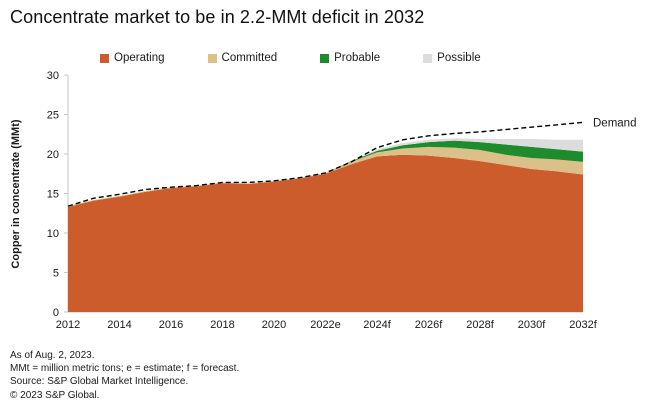  Describe the element at coordinates (119, 325) in the screenshot. I see `x-tick-label: 2014` at that location.